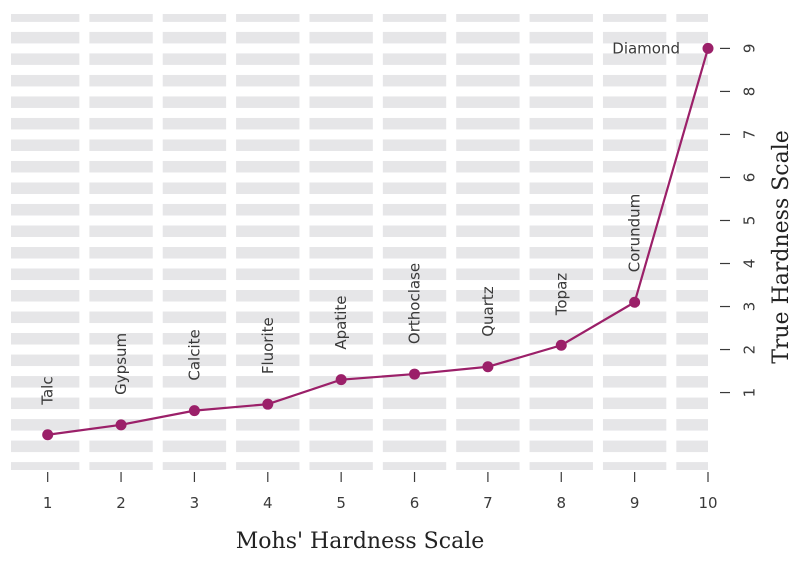 This screenshot has width=800, height=566. Describe the element at coordinates (646, 48) in the screenshot. I see `point-label: Diamond` at that location.